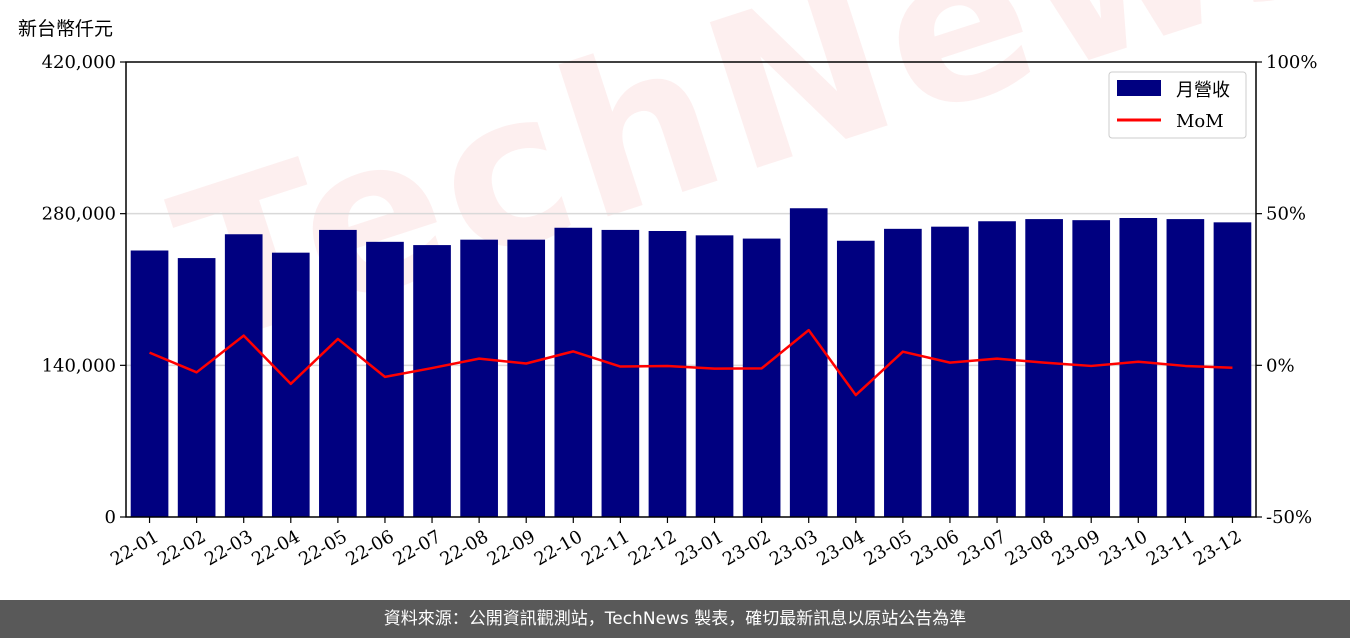 The width and height of the screenshot is (1350, 638). What do you see at coordinates (652, 548) in the screenshot?
I see `x-tick-label: 22-12` at bounding box center [652, 548].